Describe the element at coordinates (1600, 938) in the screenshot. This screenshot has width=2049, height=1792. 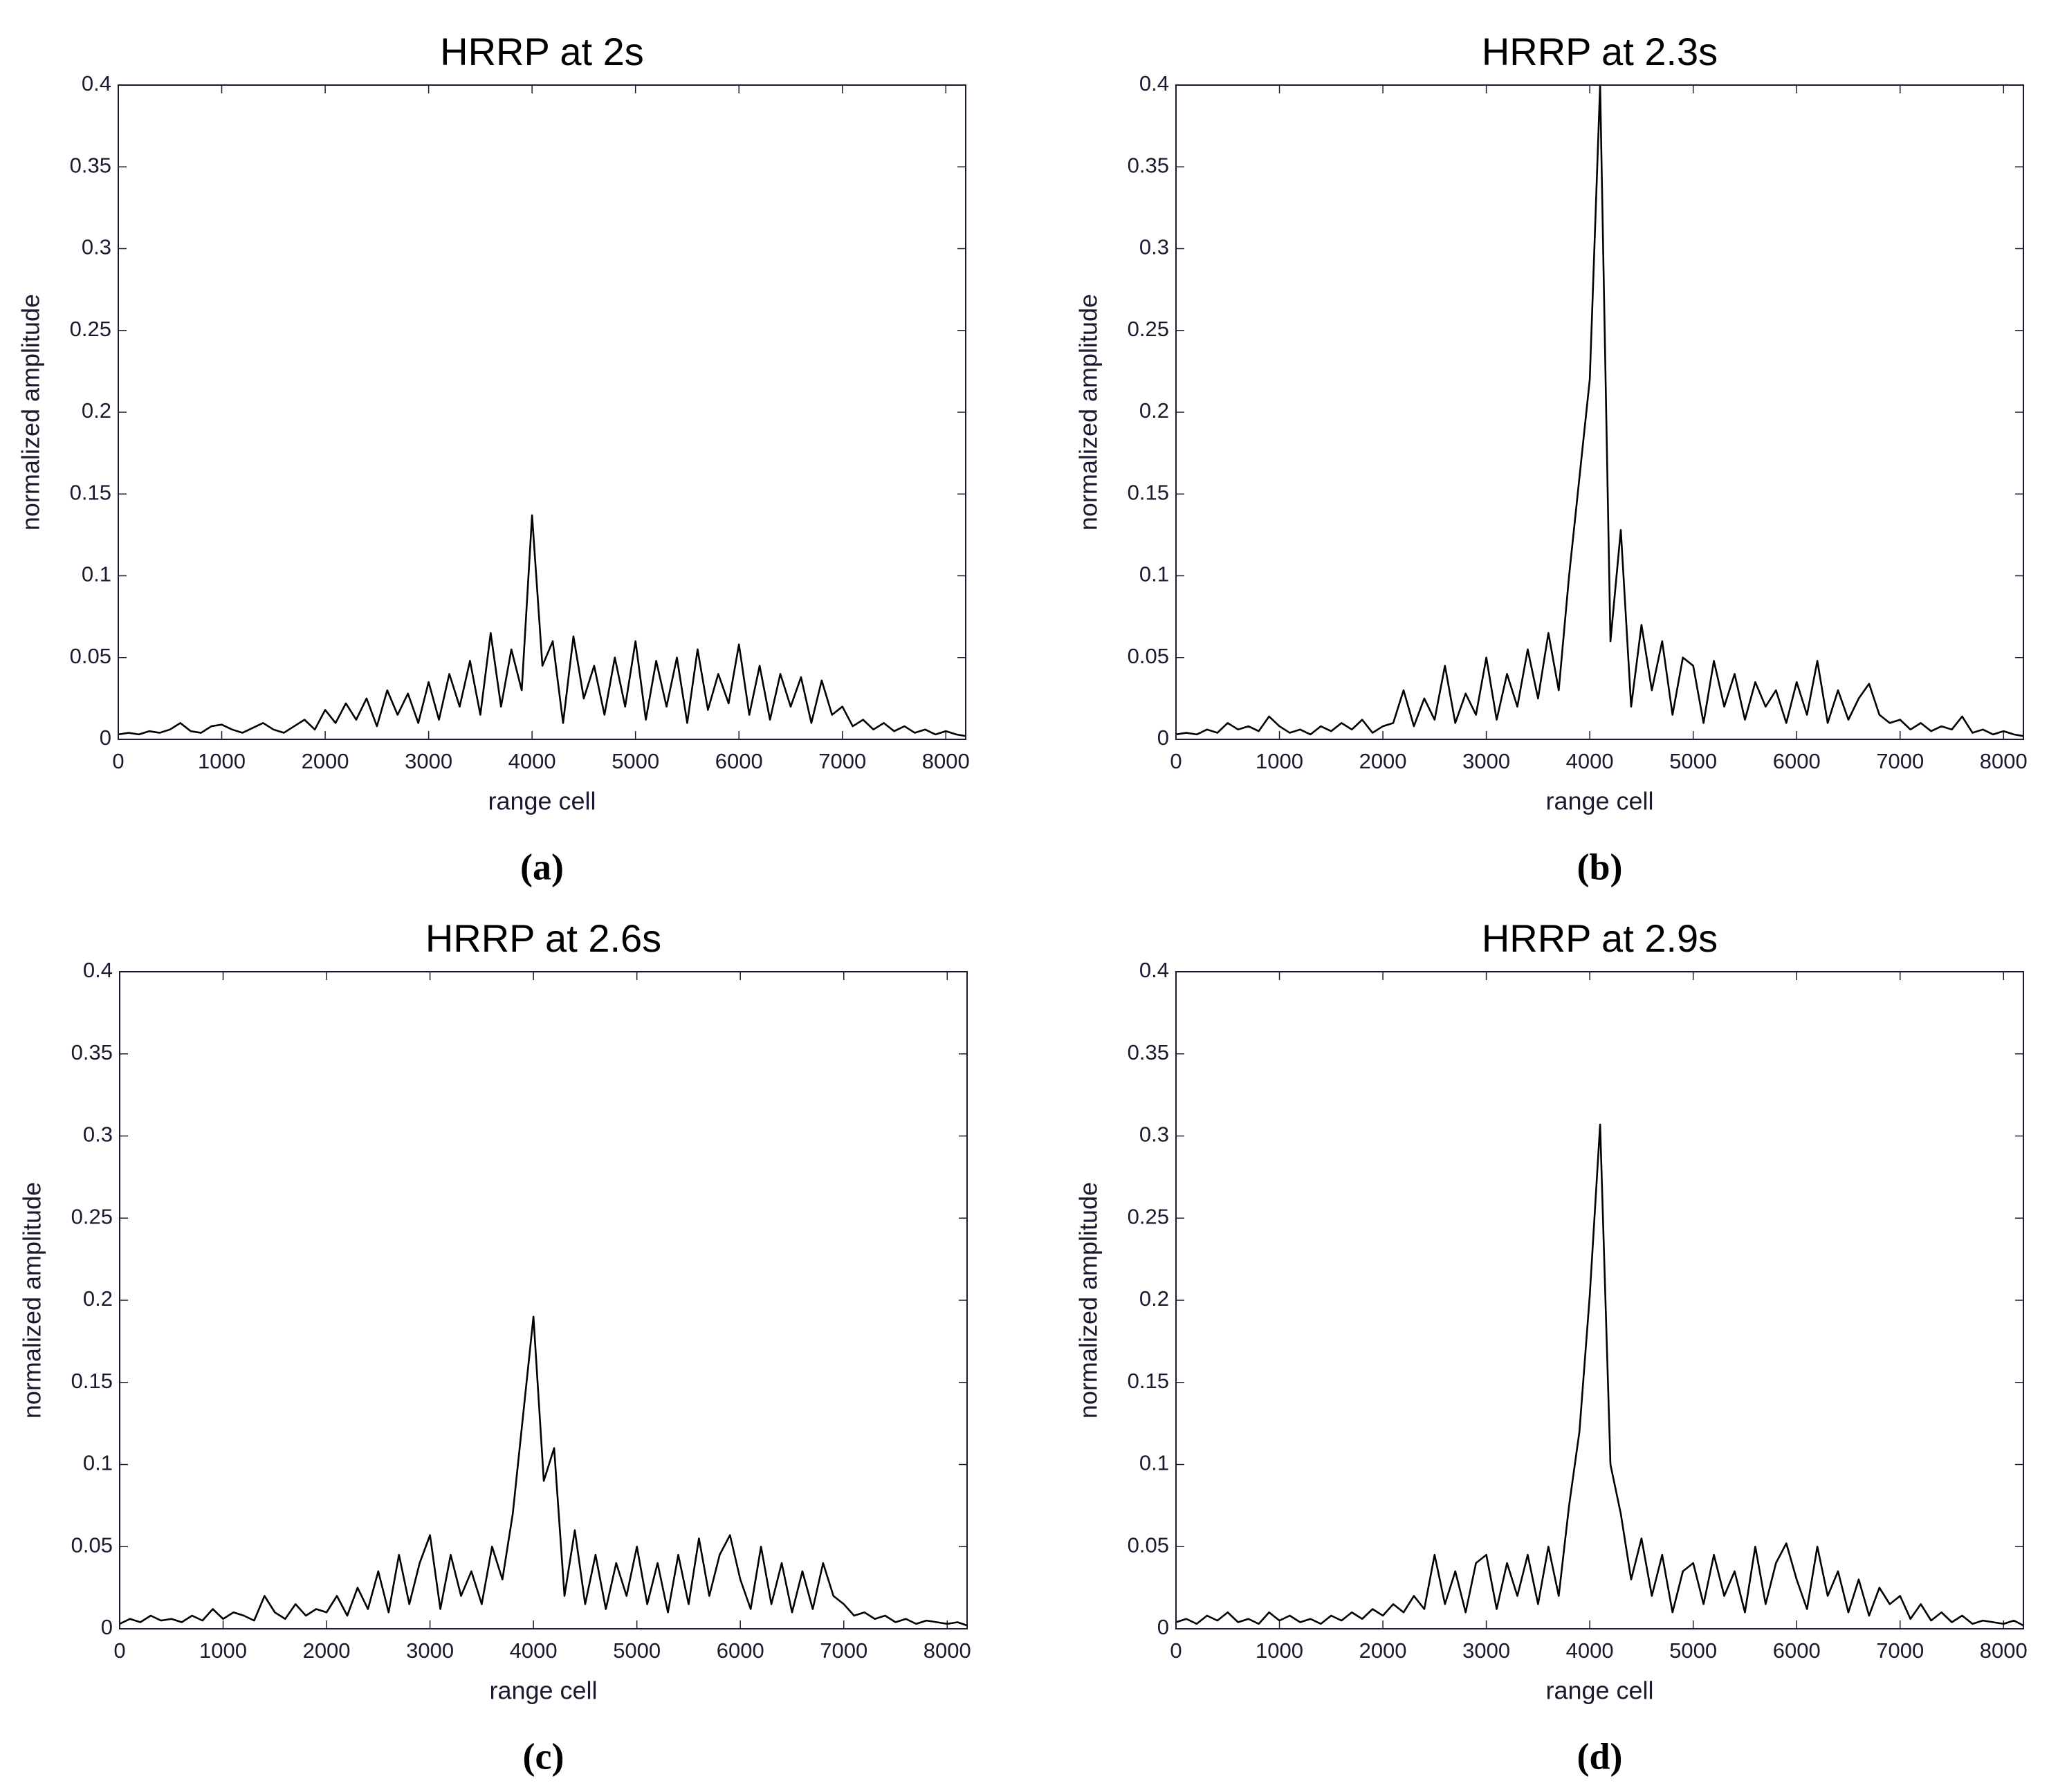
I see `subplot-title: HRRP at 2.9s` at that location.